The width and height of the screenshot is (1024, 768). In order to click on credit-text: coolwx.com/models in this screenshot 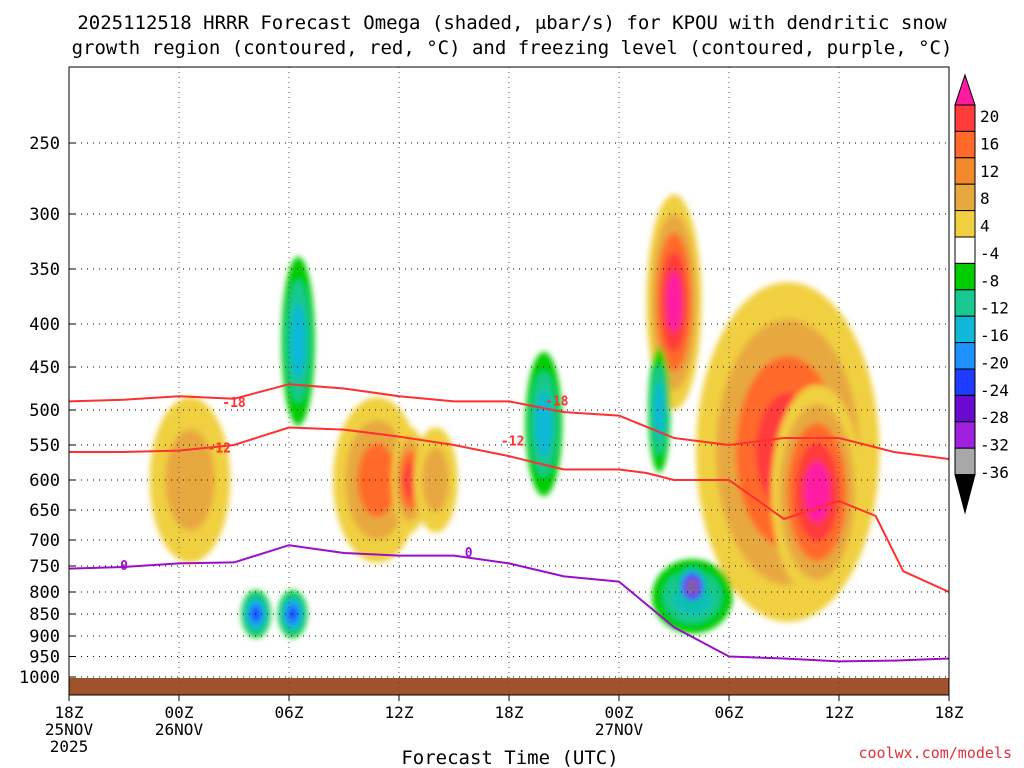, I will do `click(935, 753)`.